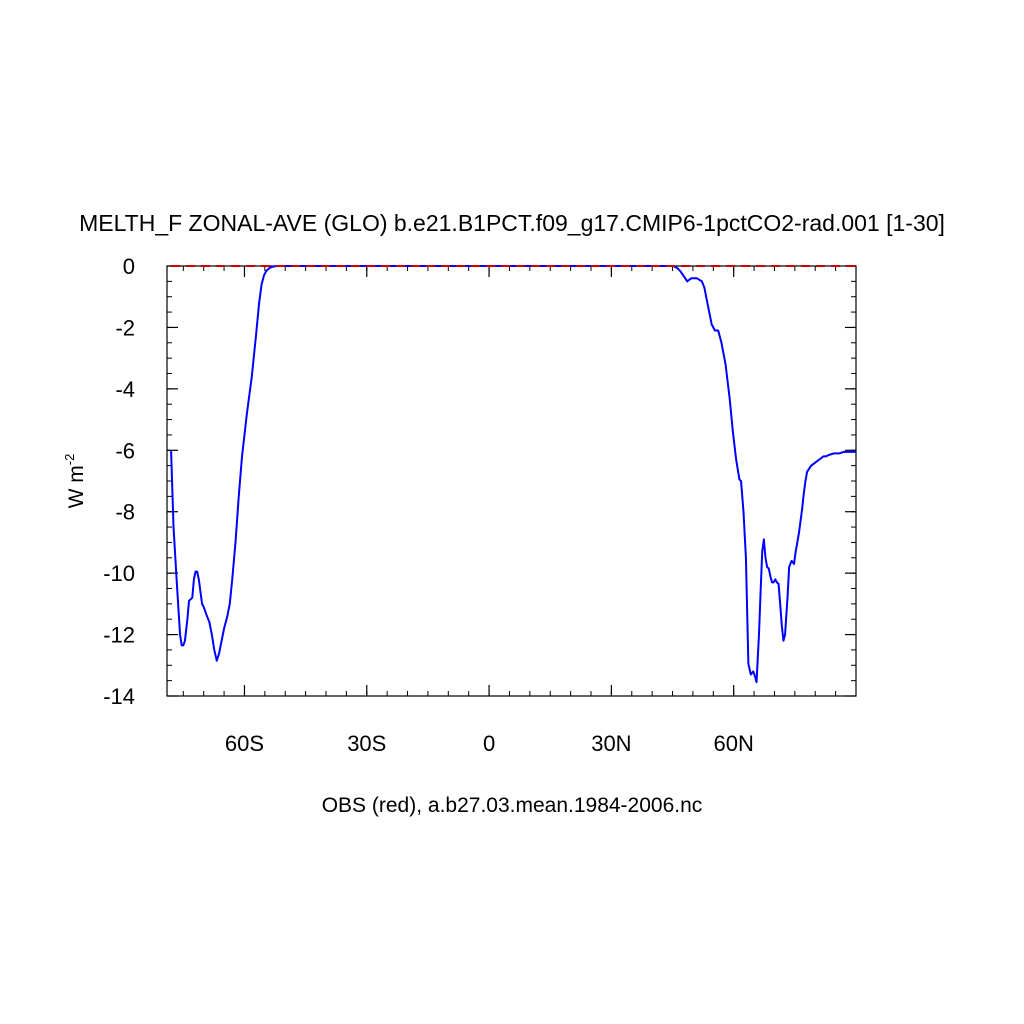  I want to click on y-tick-label: -6, so click(125, 450).